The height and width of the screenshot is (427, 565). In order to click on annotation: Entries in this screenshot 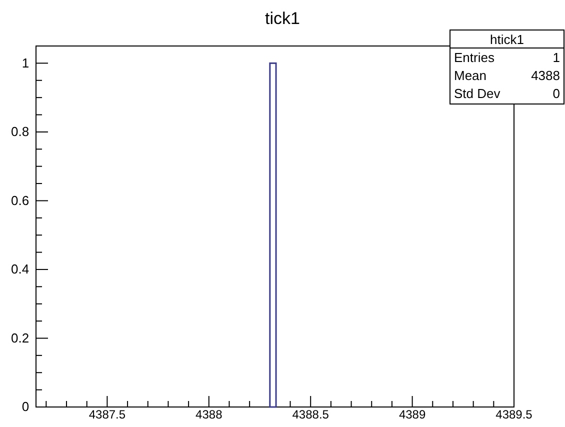, I will do `click(474, 57)`.